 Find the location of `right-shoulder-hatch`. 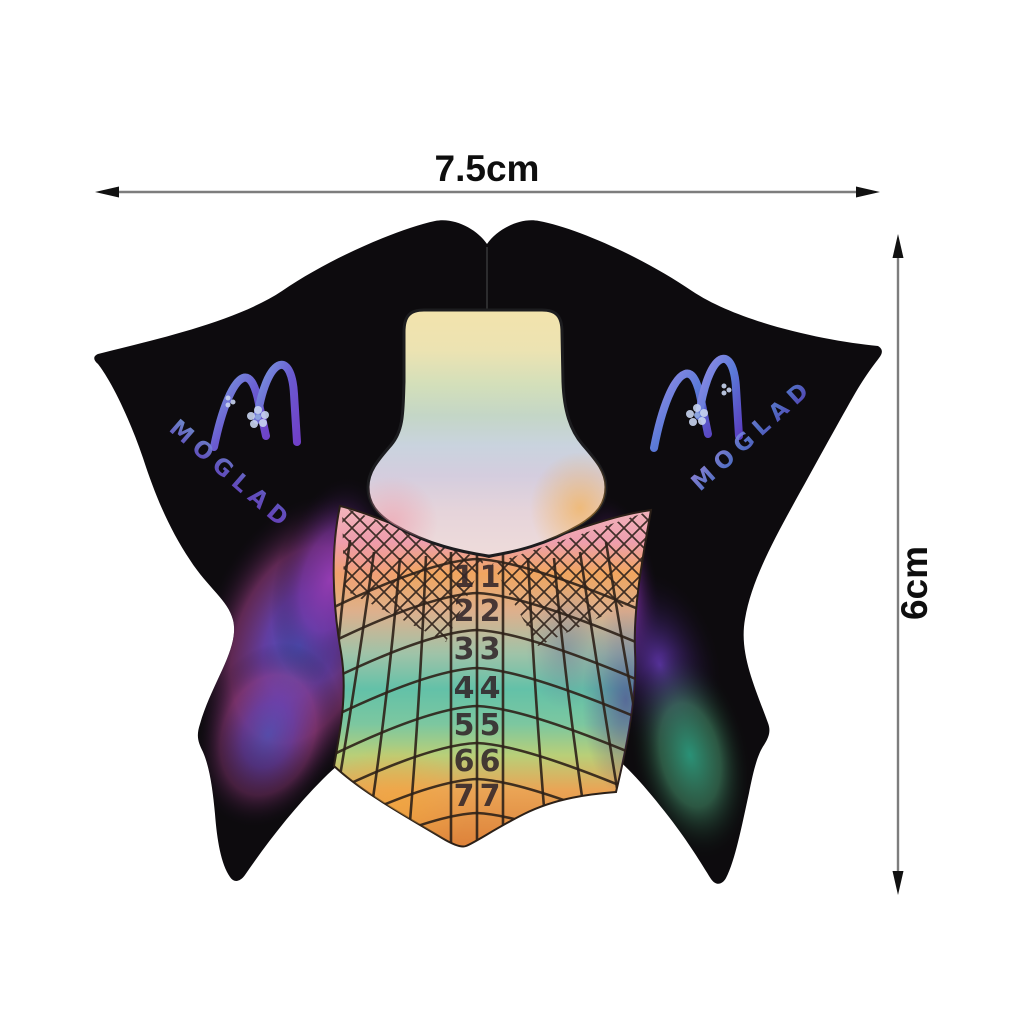

right-shoulder-hatch is located at coordinates (571, 578).